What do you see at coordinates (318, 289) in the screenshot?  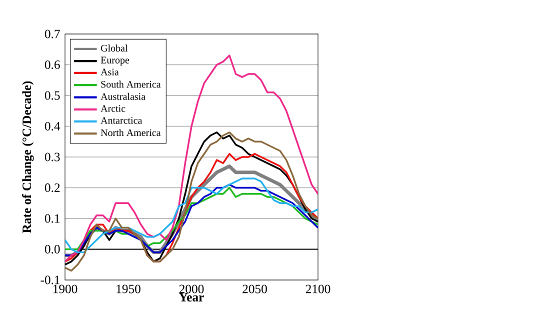 I see `x-tick-label: 2100` at bounding box center [318, 289].